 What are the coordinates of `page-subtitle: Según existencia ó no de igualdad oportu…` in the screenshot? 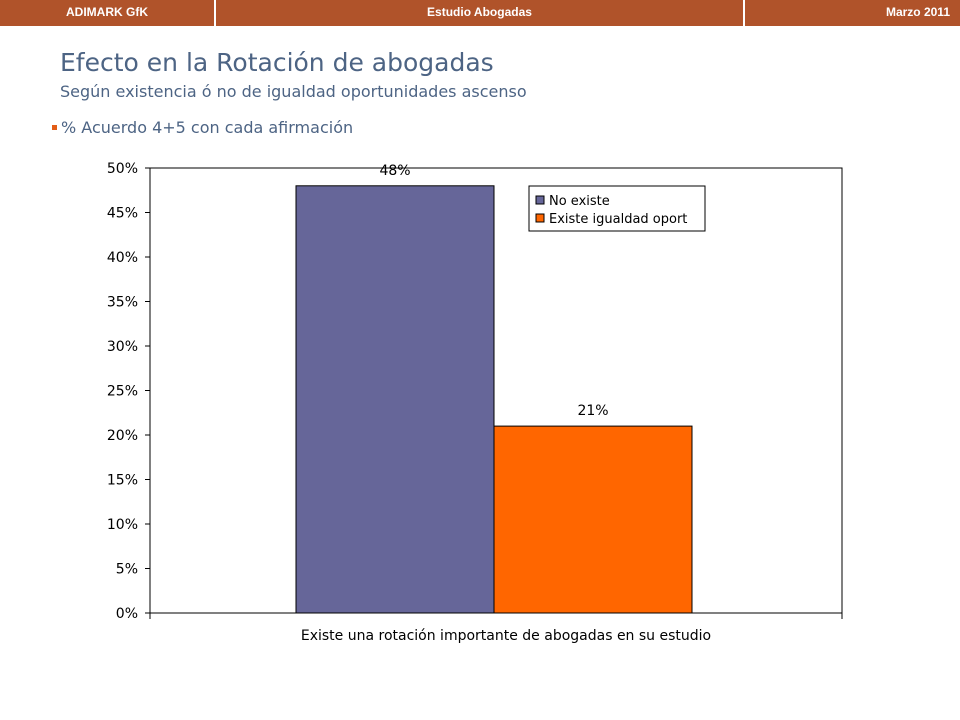 It's located at (293, 91).